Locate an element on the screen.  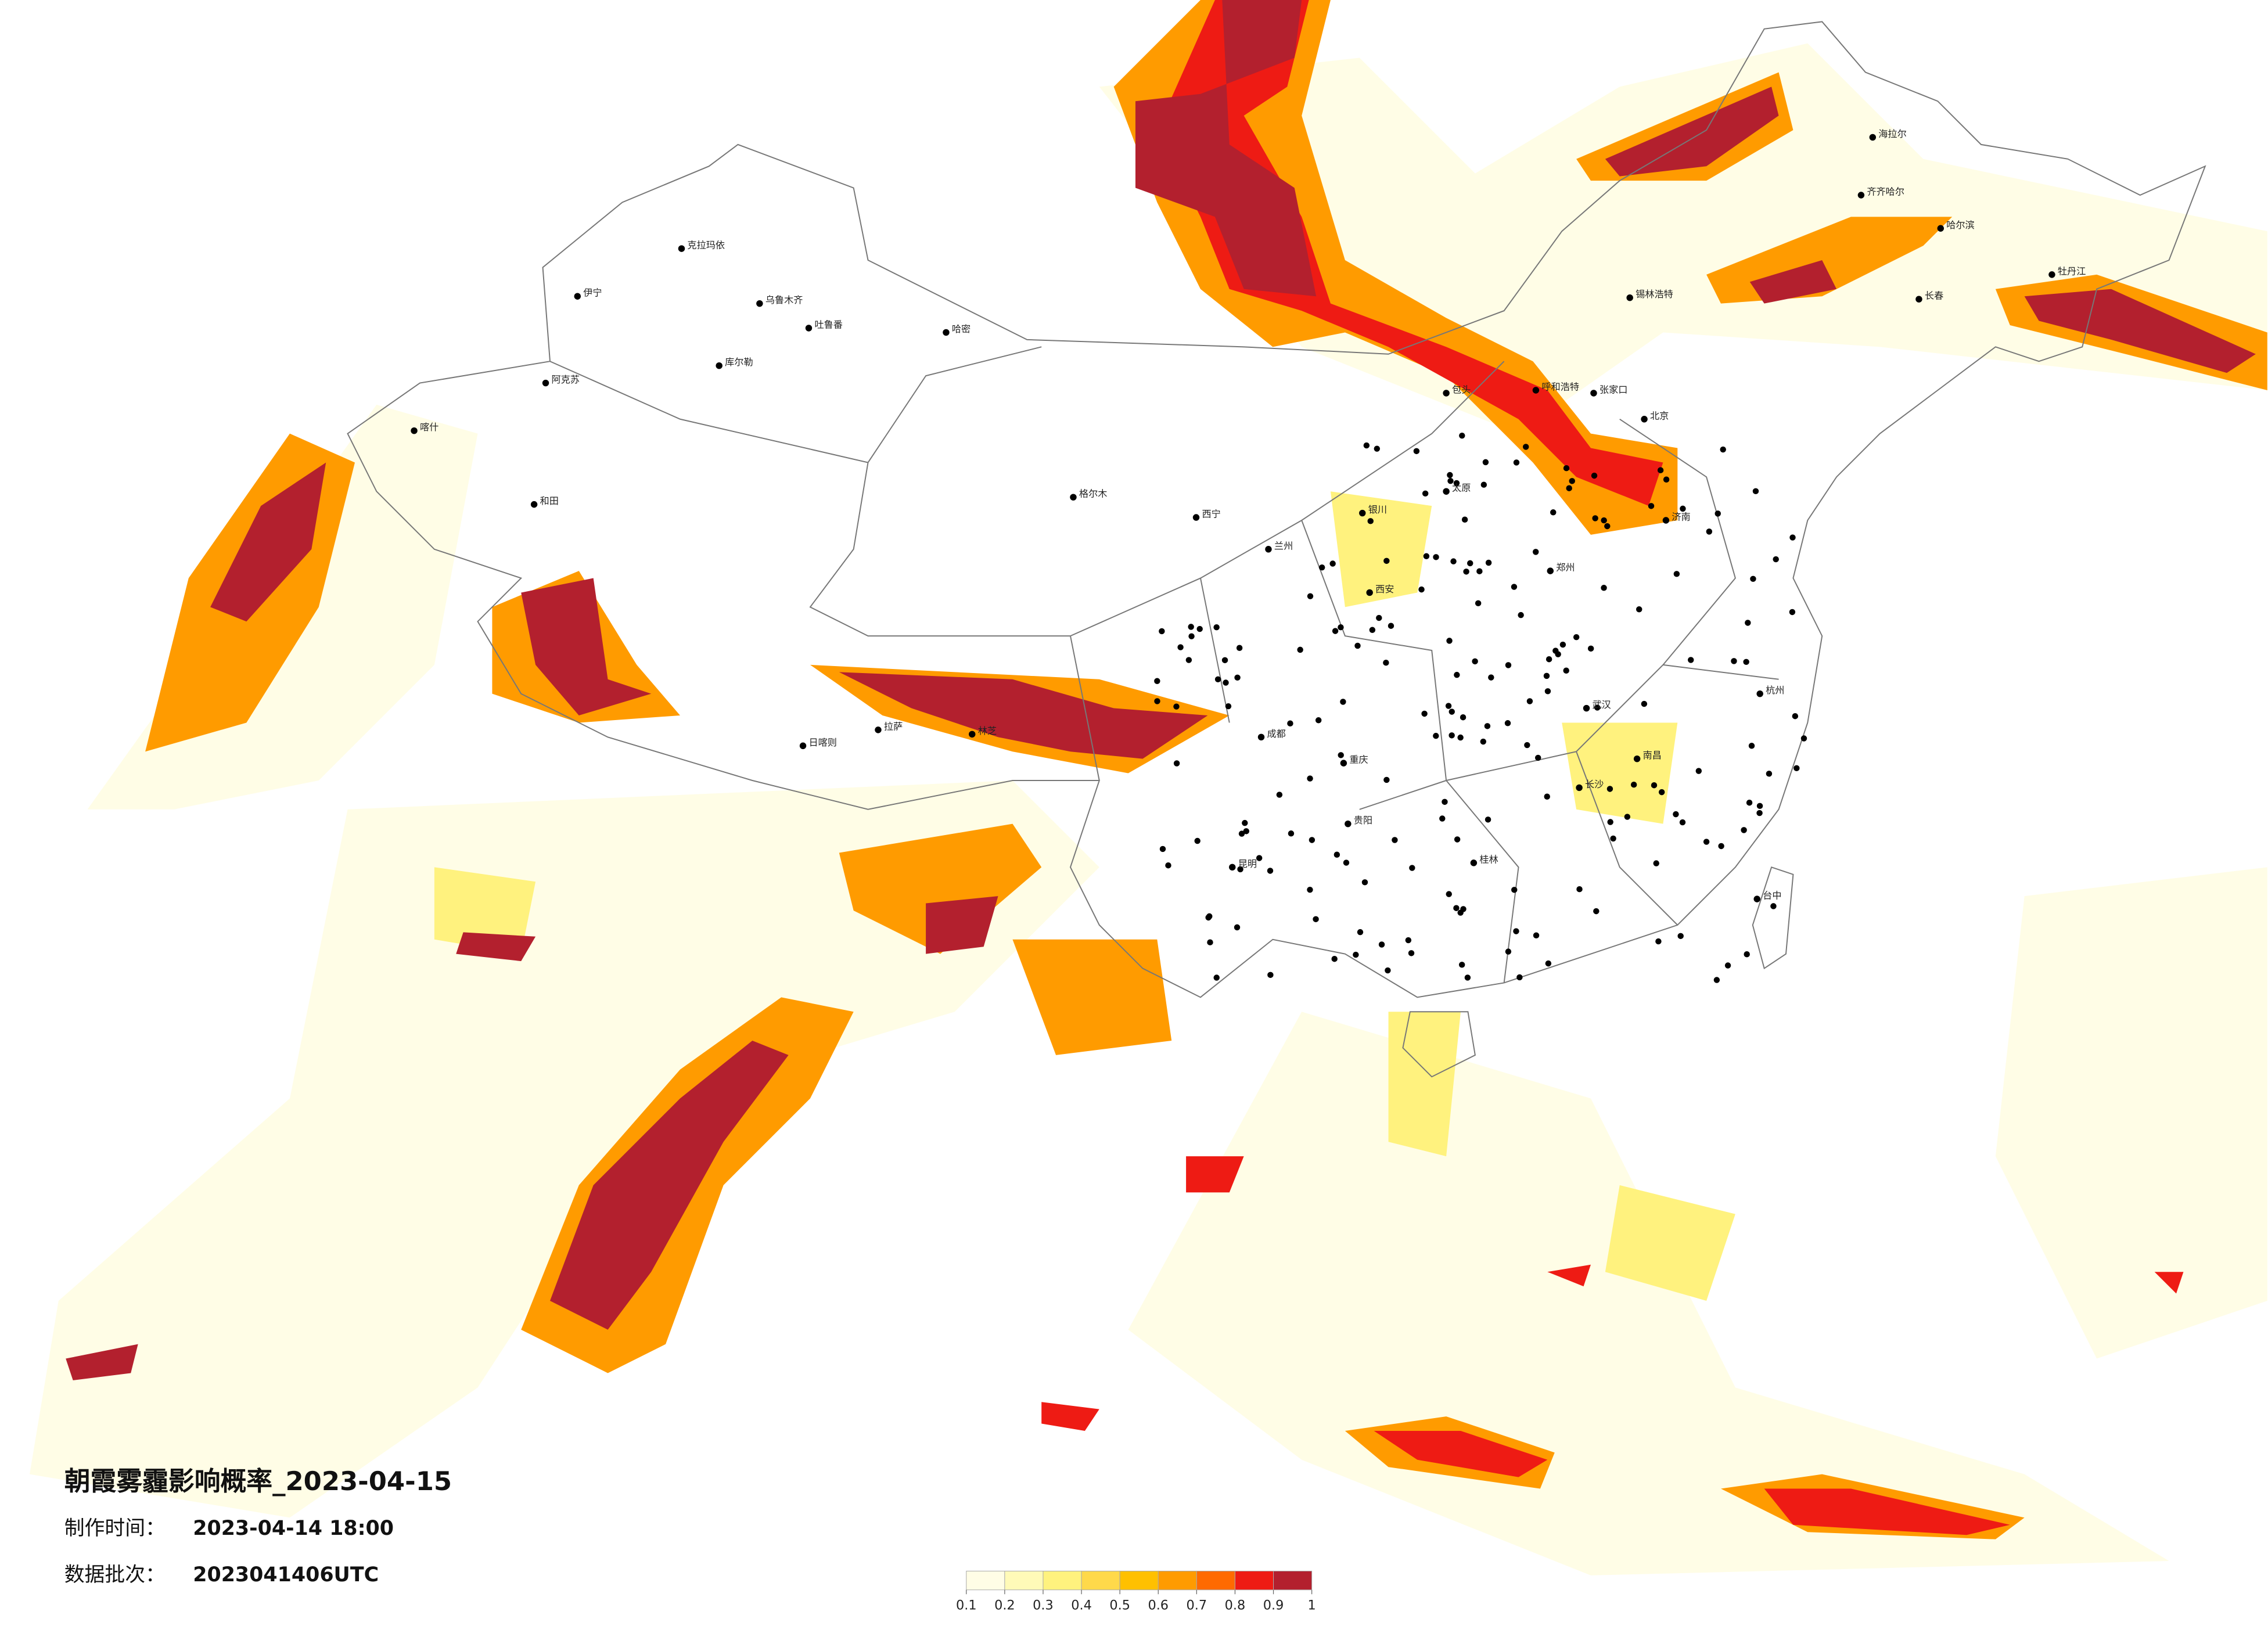
colorbar-tick-label: 0.4 is located at coordinates (1081, 1606).